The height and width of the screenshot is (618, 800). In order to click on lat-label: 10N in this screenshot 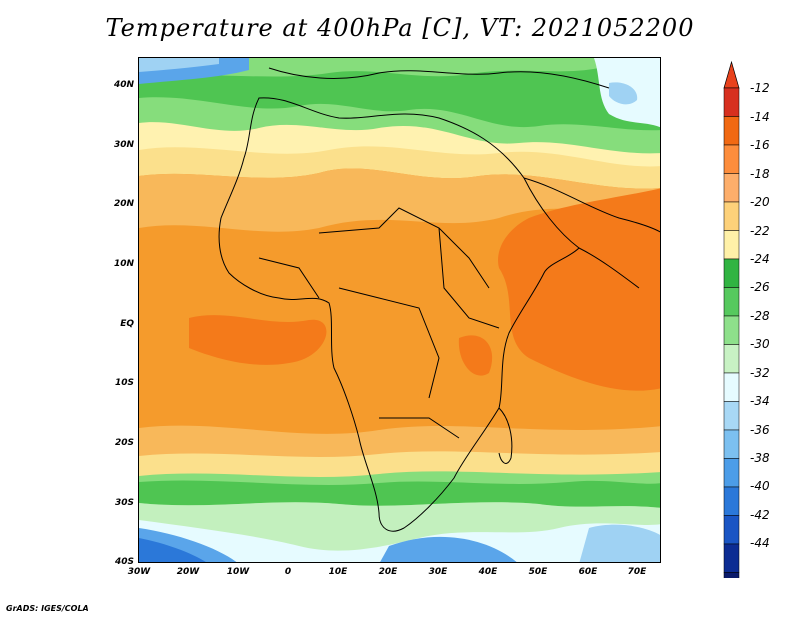, I will do `click(123, 264)`.